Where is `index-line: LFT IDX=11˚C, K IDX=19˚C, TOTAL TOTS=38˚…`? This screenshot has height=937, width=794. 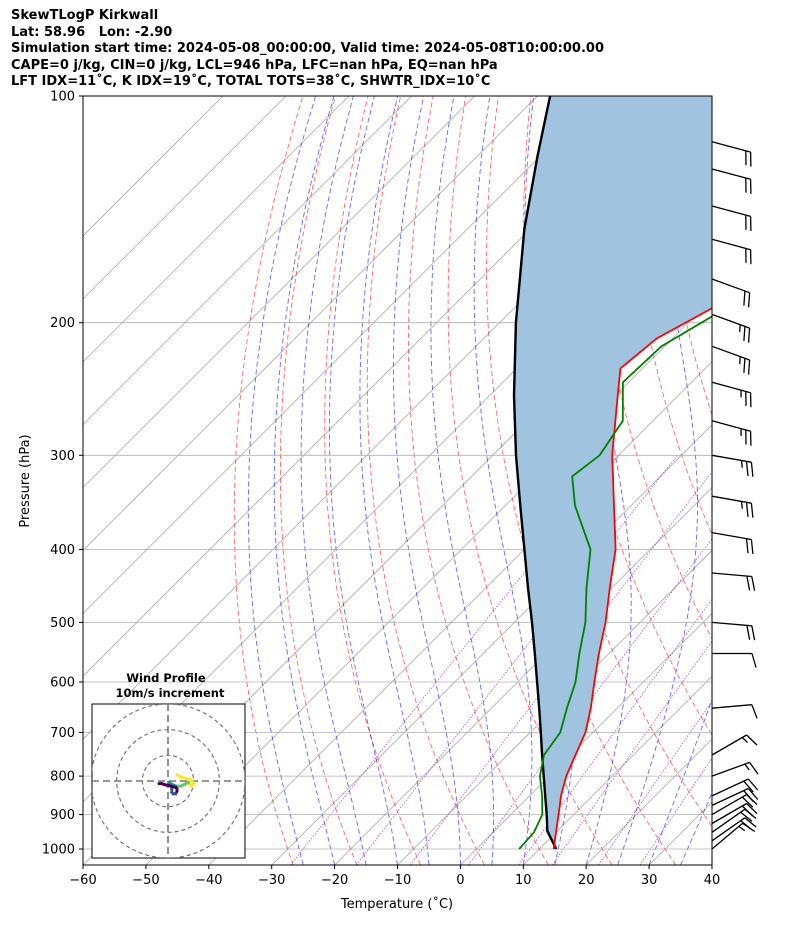 index-line: LFT IDX=11˚C, K IDX=19˚C, TOTAL TOTS=38˚… is located at coordinates (251, 81).